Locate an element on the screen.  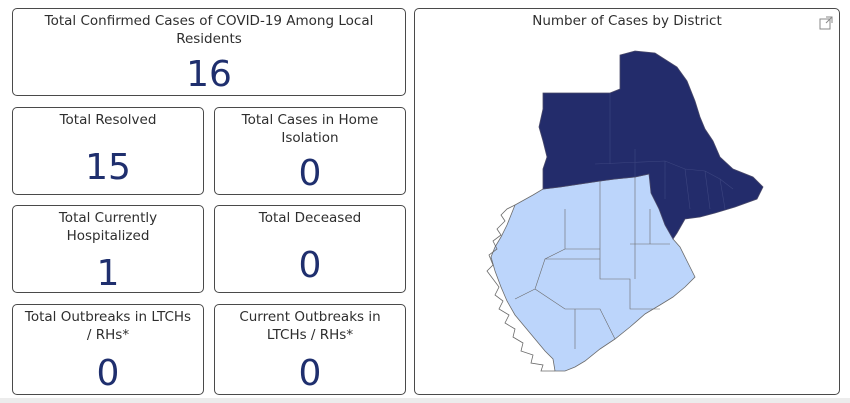
home-isolation-value: 0 is located at coordinates (310, 173).